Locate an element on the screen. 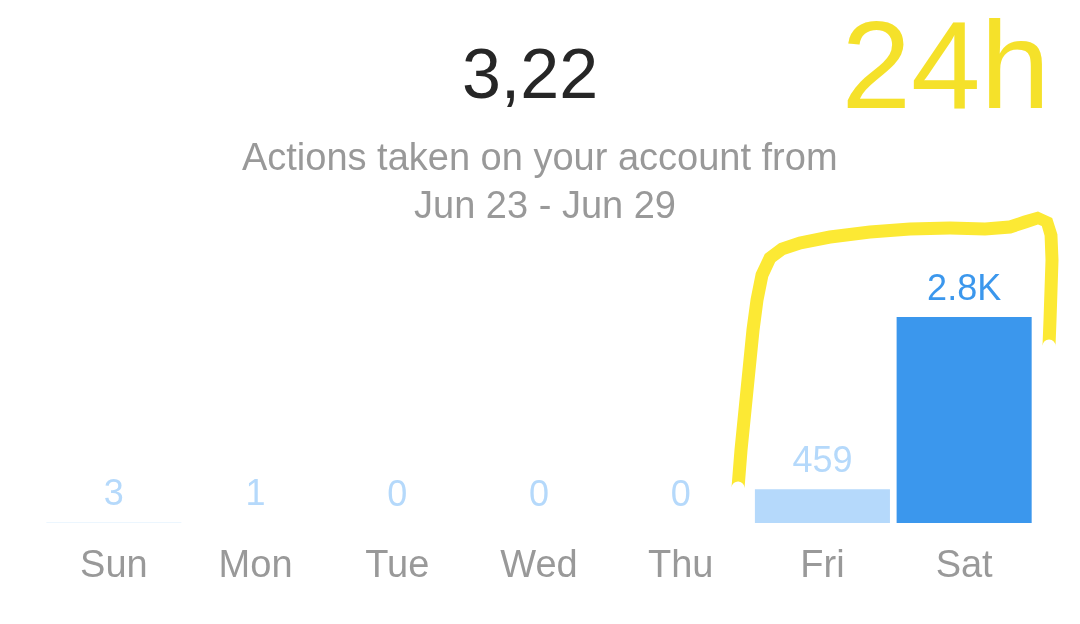 The height and width of the screenshot is (624, 1080). x-tick-label: Wed is located at coordinates (539, 564).